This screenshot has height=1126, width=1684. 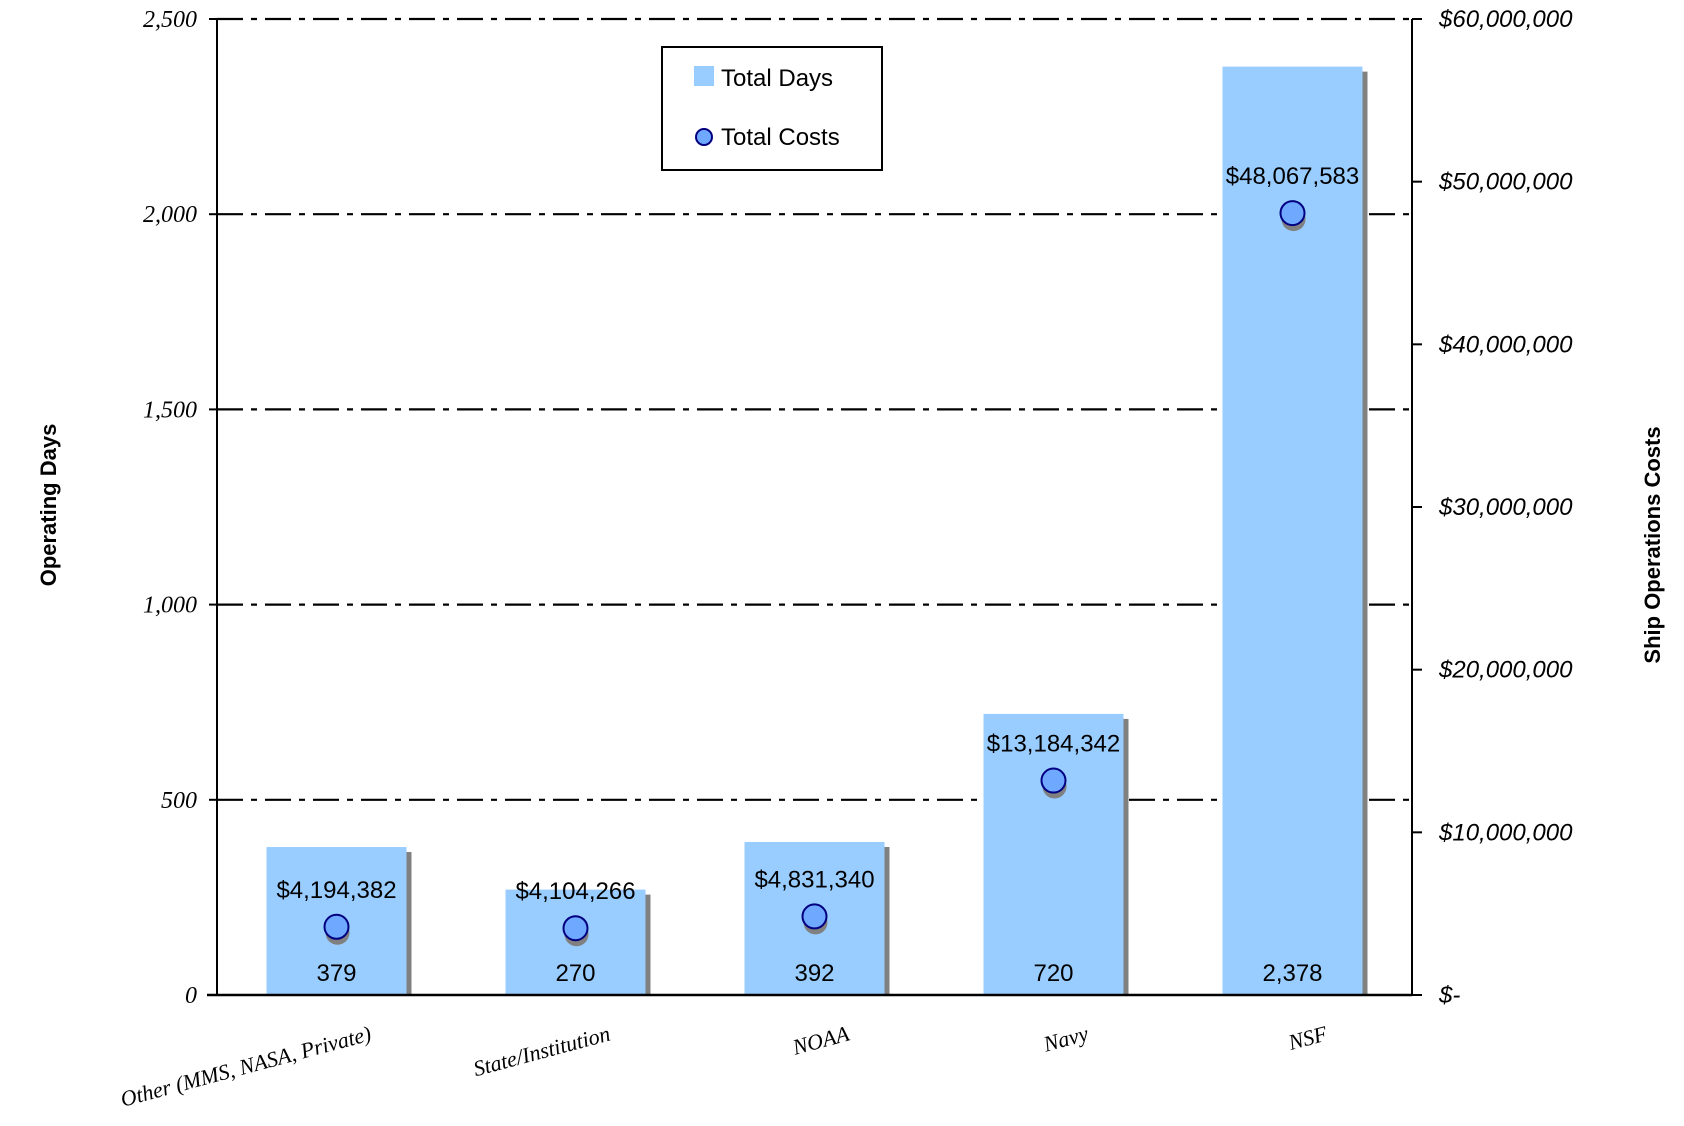 I want to click on cost-value-label: $4,194,382, so click(x=336, y=890).